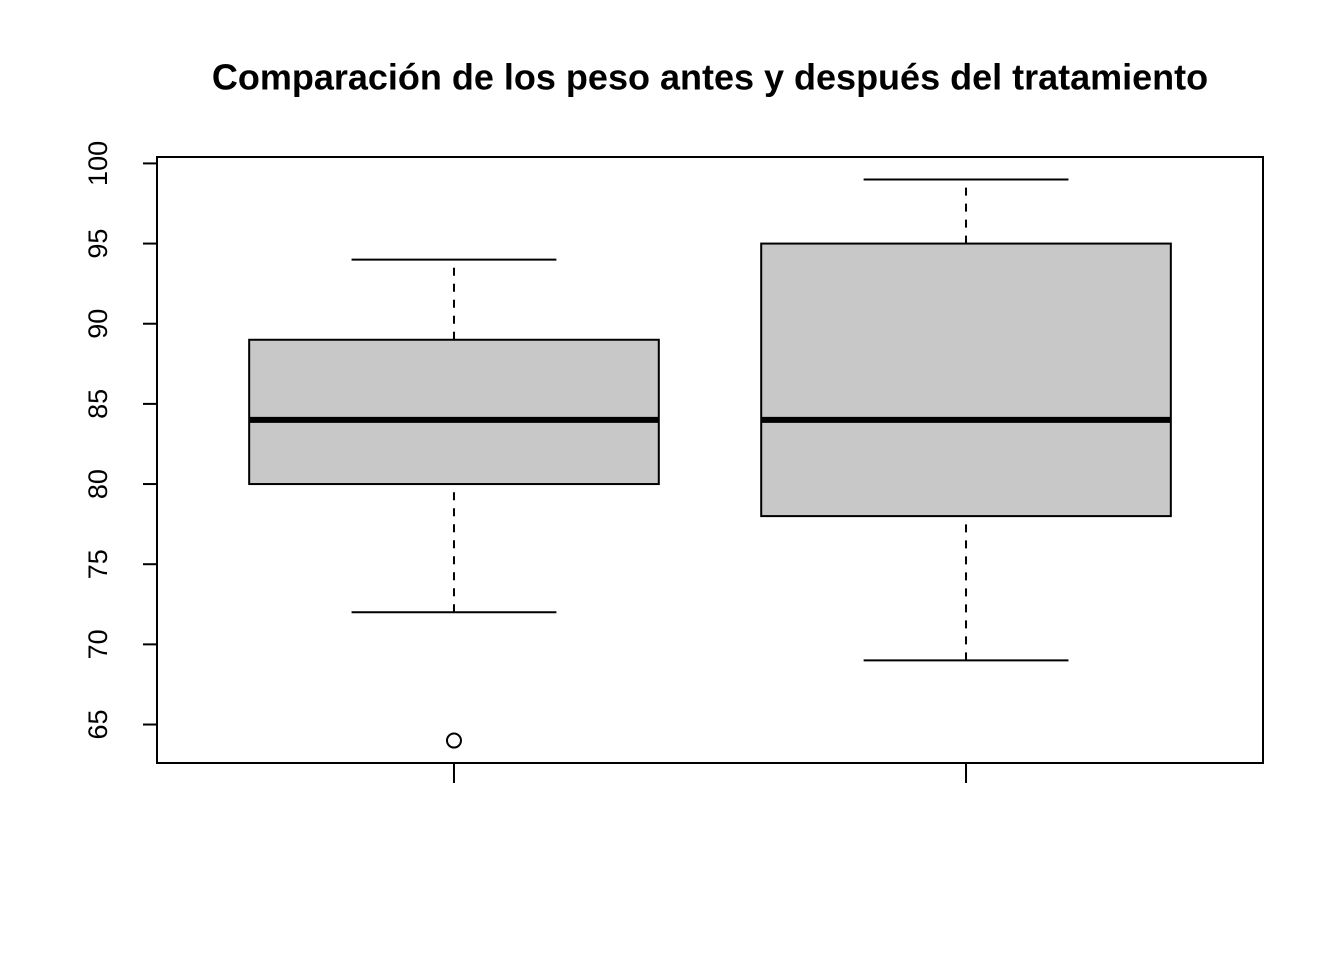  Describe the element at coordinates (98, 244) in the screenshot. I see `y-tick-label: 95` at that location.